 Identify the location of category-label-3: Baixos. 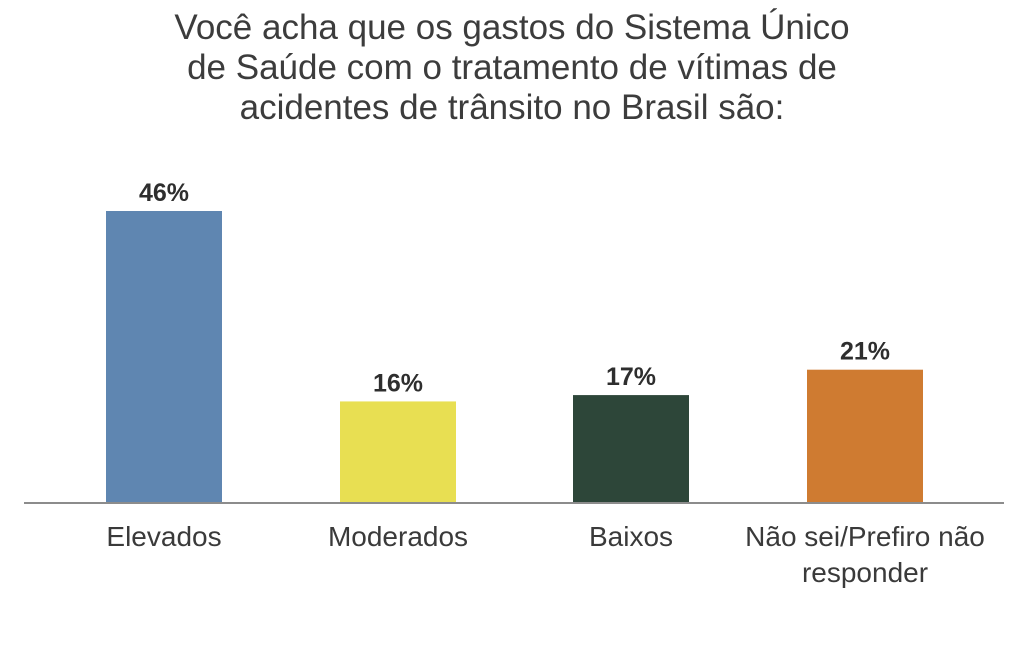
(631, 536).